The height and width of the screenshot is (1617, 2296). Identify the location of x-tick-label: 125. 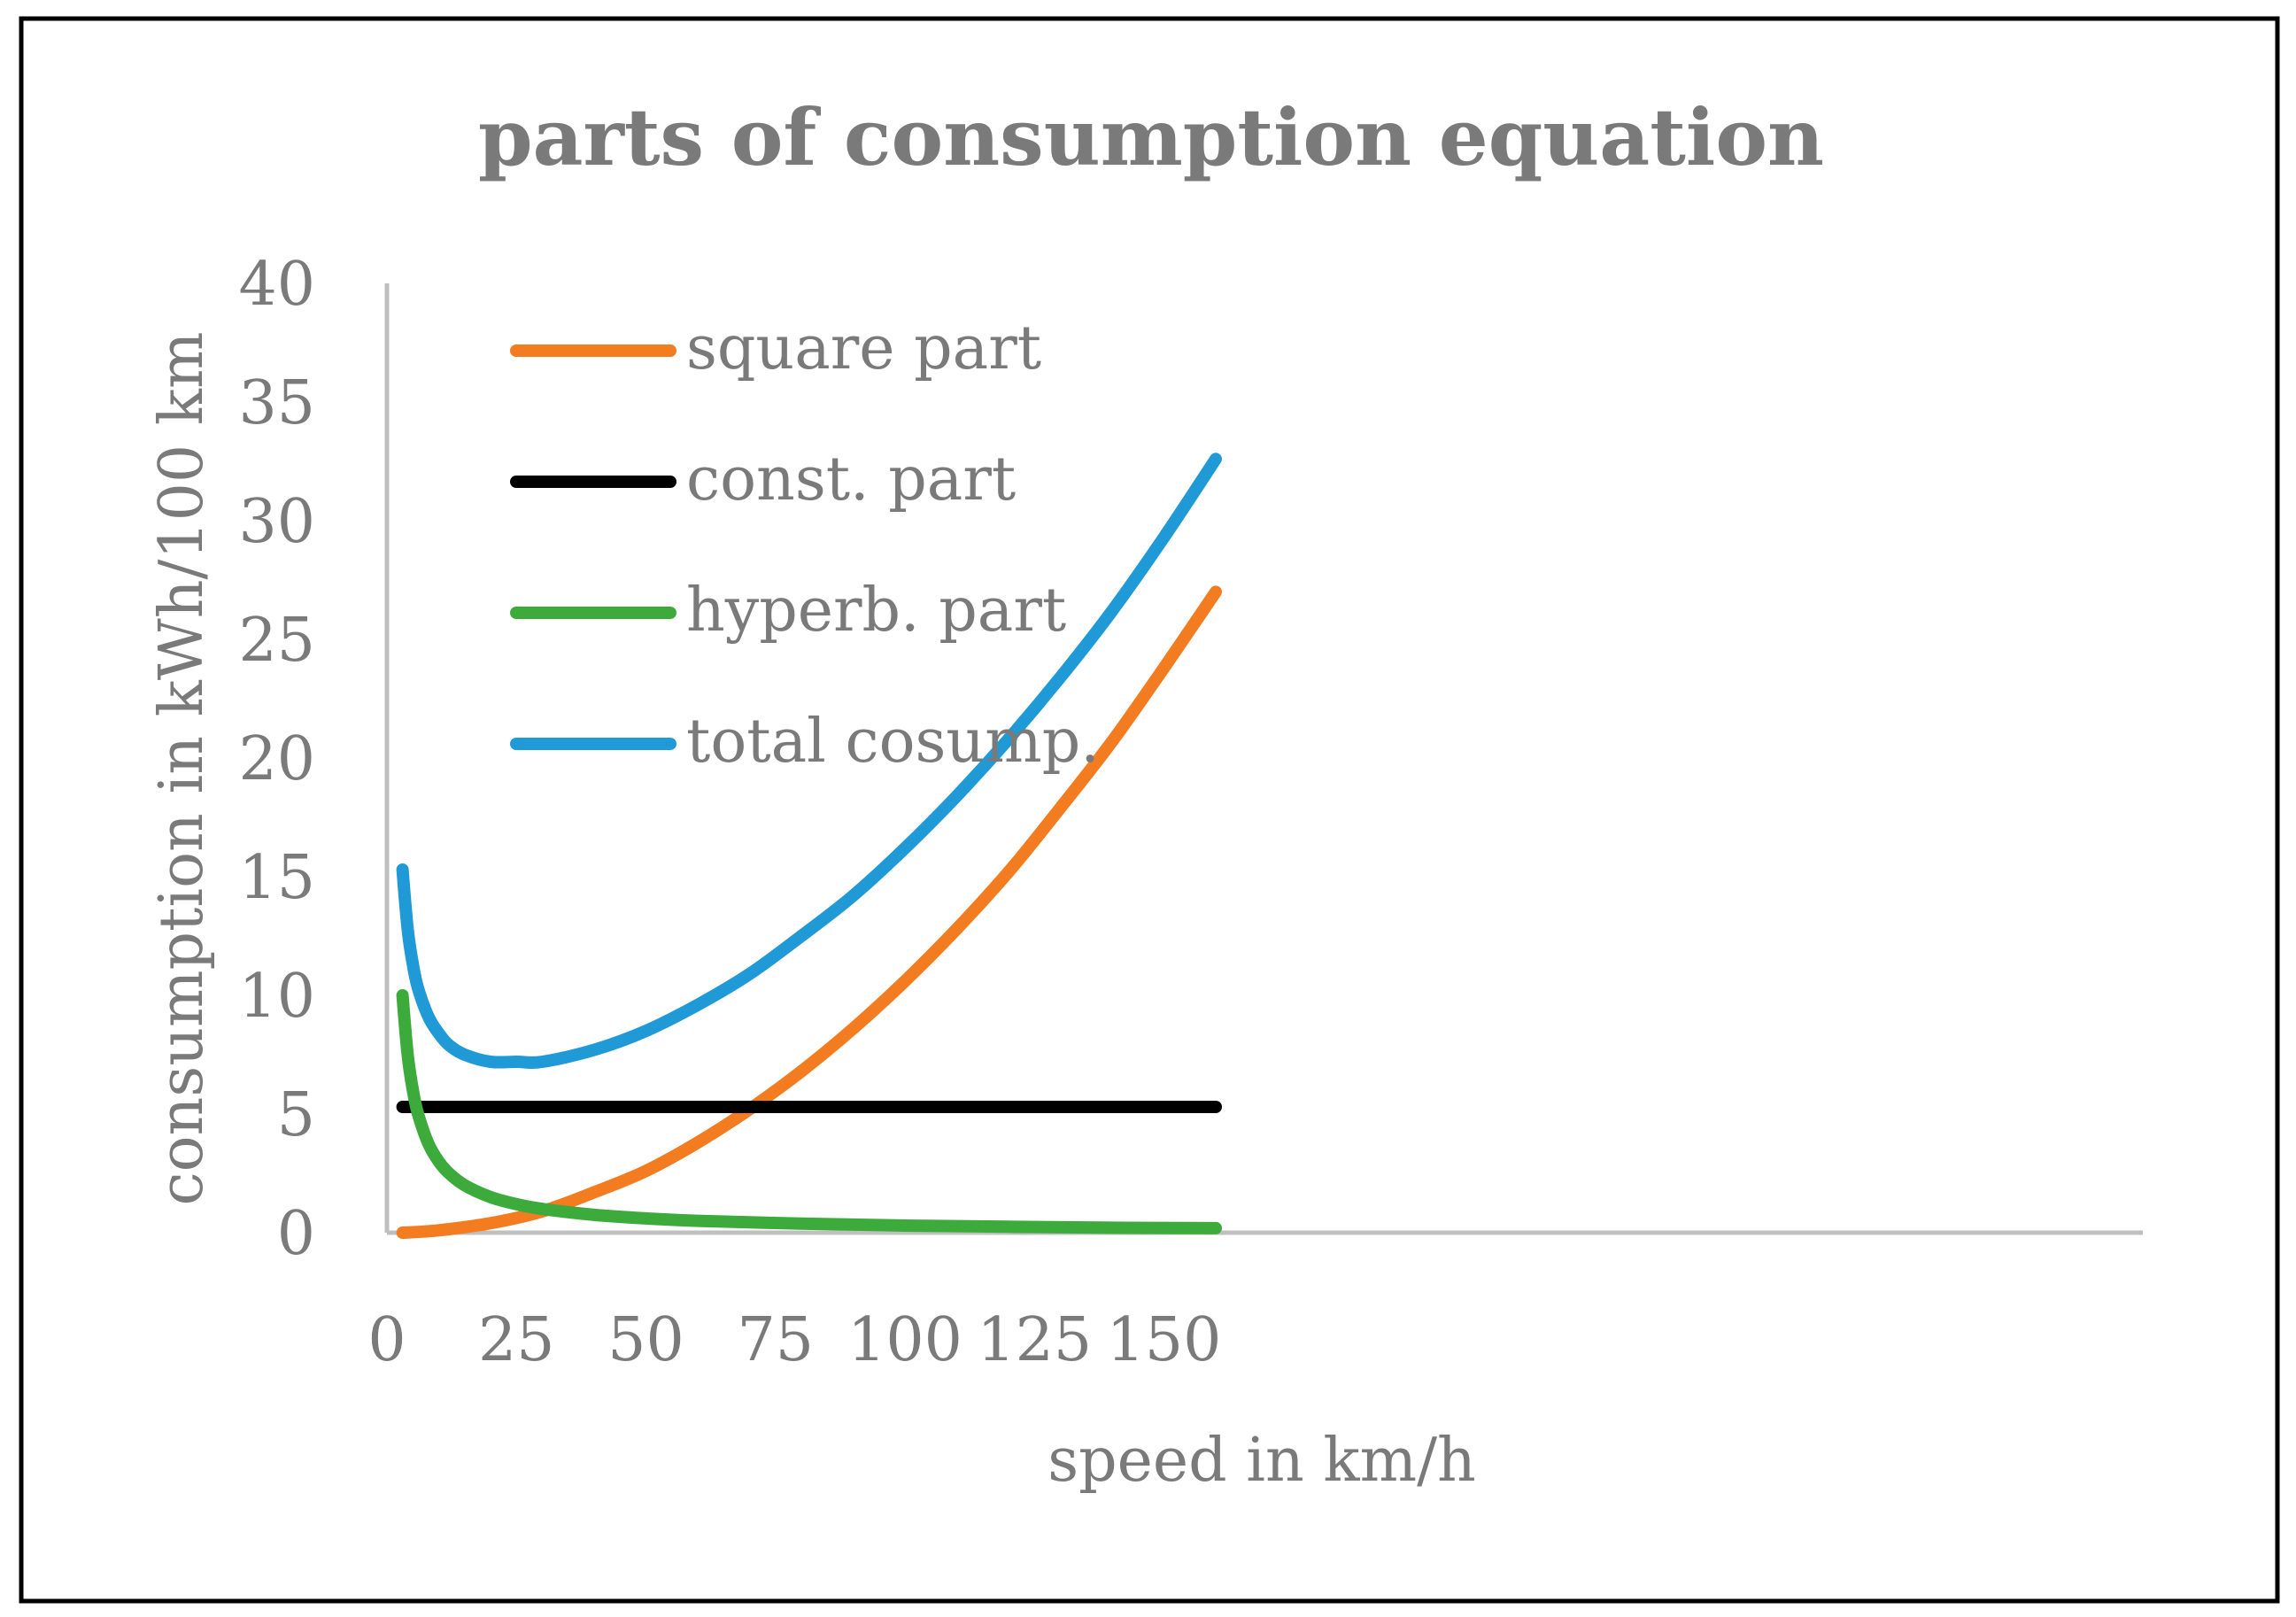
(1034, 1340).